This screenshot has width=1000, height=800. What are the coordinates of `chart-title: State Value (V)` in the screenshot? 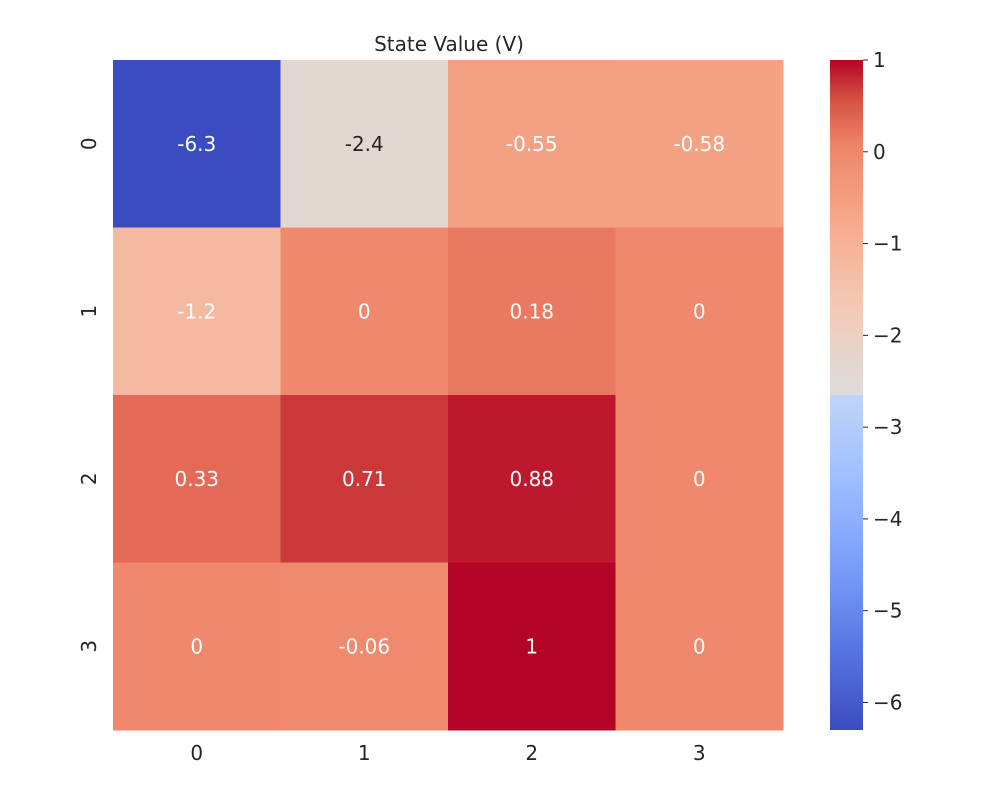 It's located at (449, 44).